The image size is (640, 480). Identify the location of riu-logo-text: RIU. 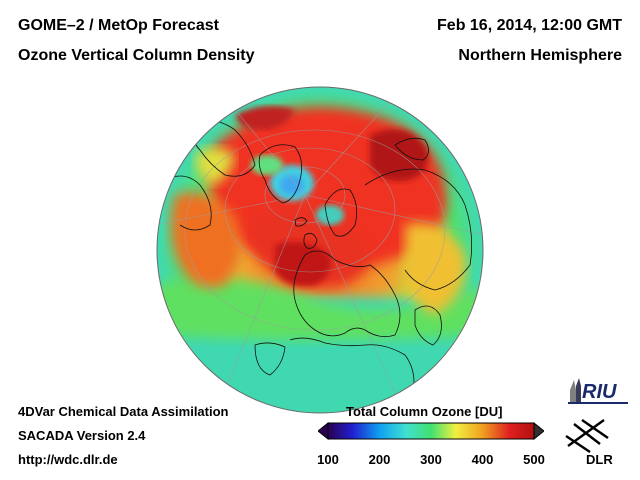
(599, 392).